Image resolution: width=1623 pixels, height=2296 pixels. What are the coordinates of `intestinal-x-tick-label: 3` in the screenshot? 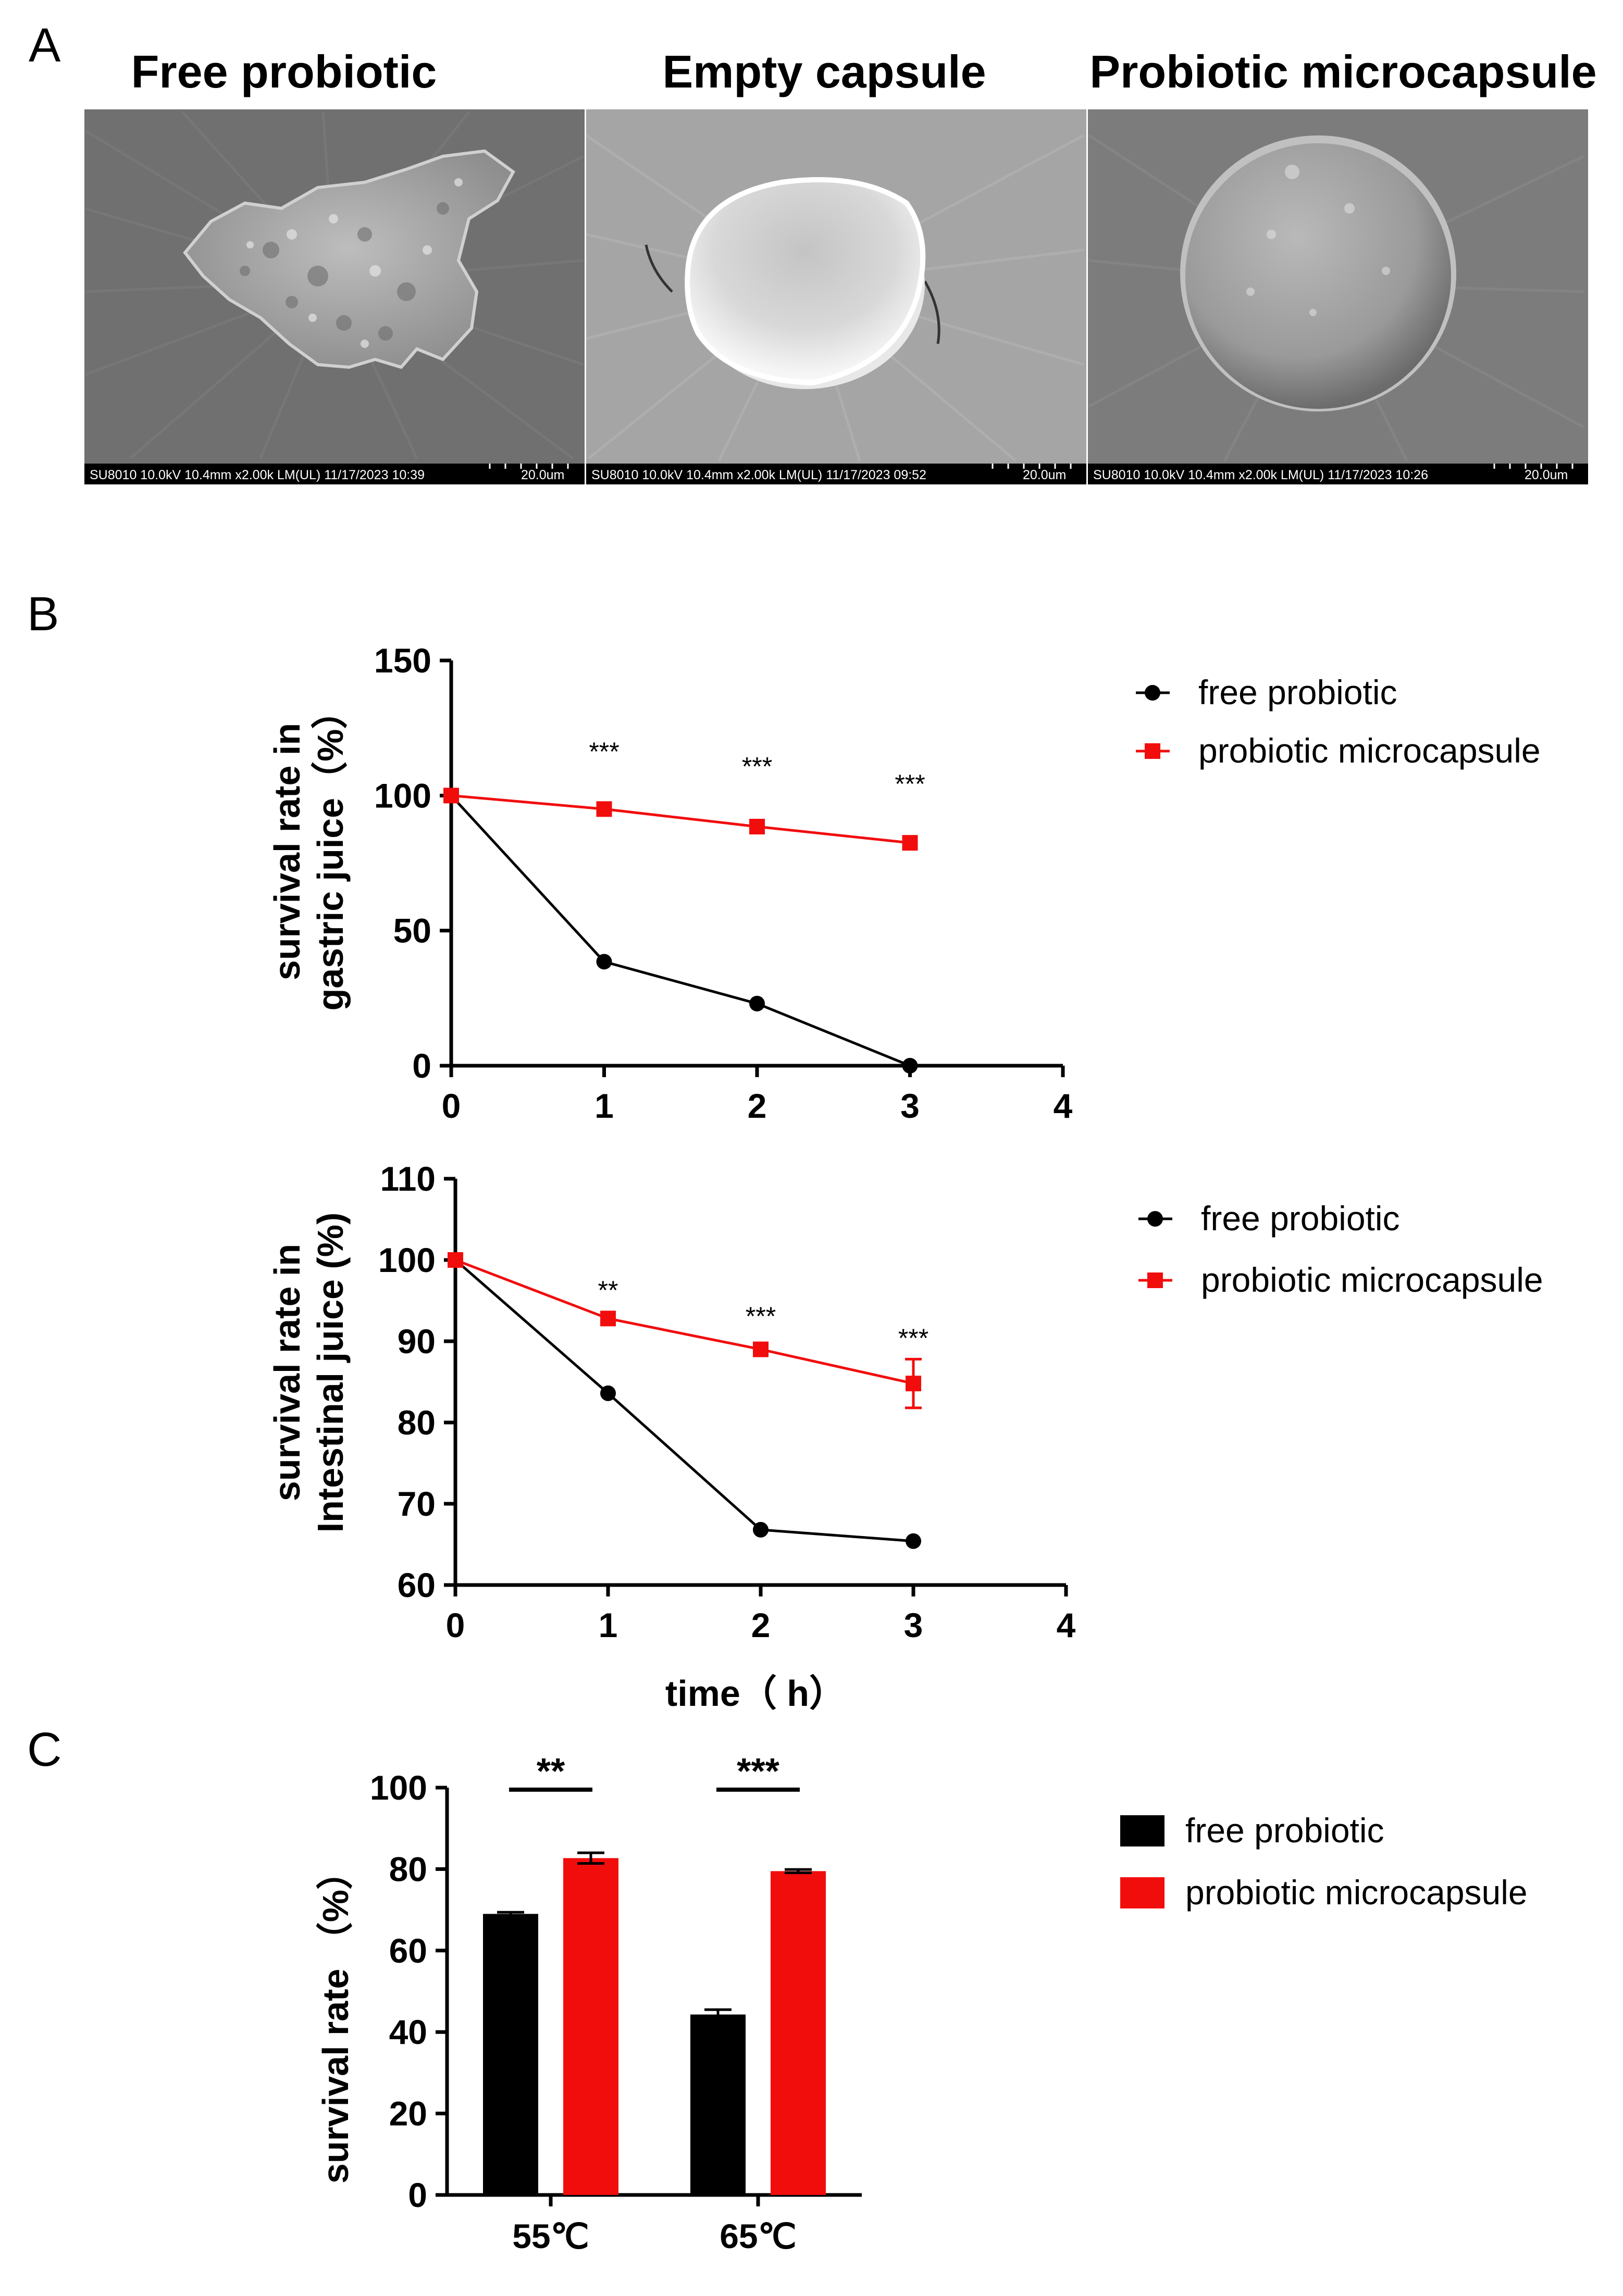 It's located at (913, 1625).